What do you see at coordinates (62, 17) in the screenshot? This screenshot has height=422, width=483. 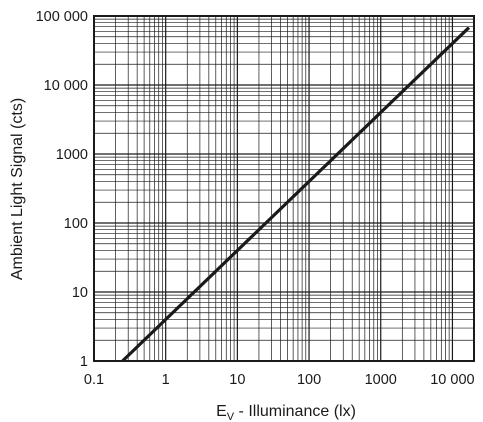 I see `y-tick-label: 100 000` at bounding box center [62, 17].